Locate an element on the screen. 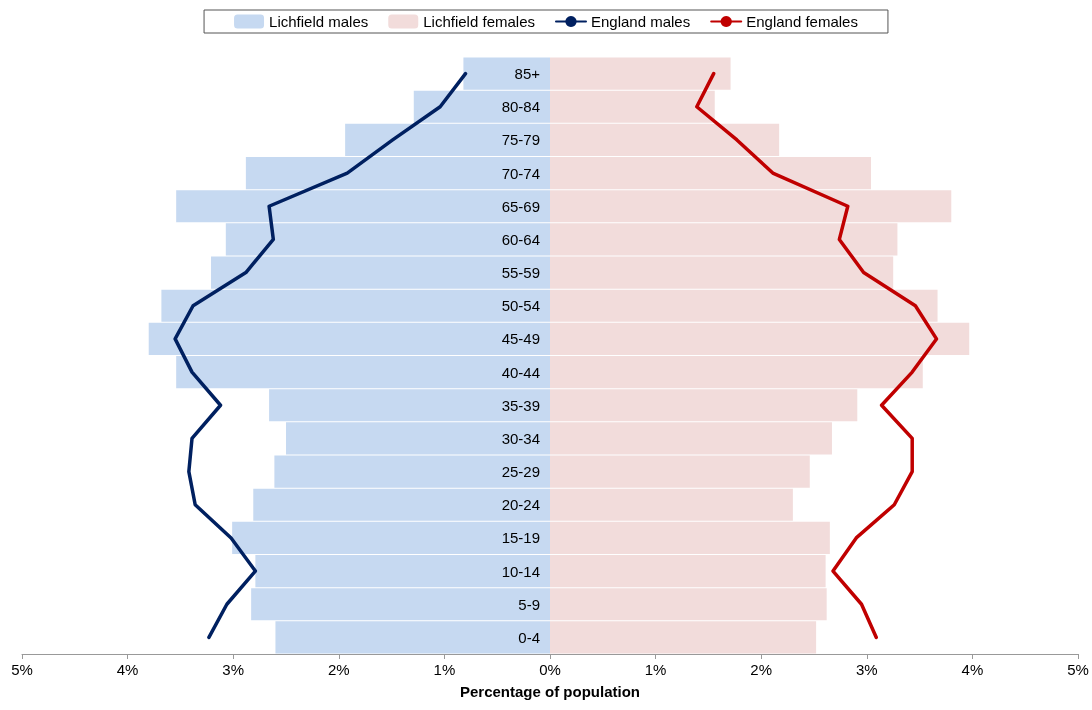 The height and width of the screenshot is (710, 1092). legend-label: Lichfield males is located at coordinates (319, 21).